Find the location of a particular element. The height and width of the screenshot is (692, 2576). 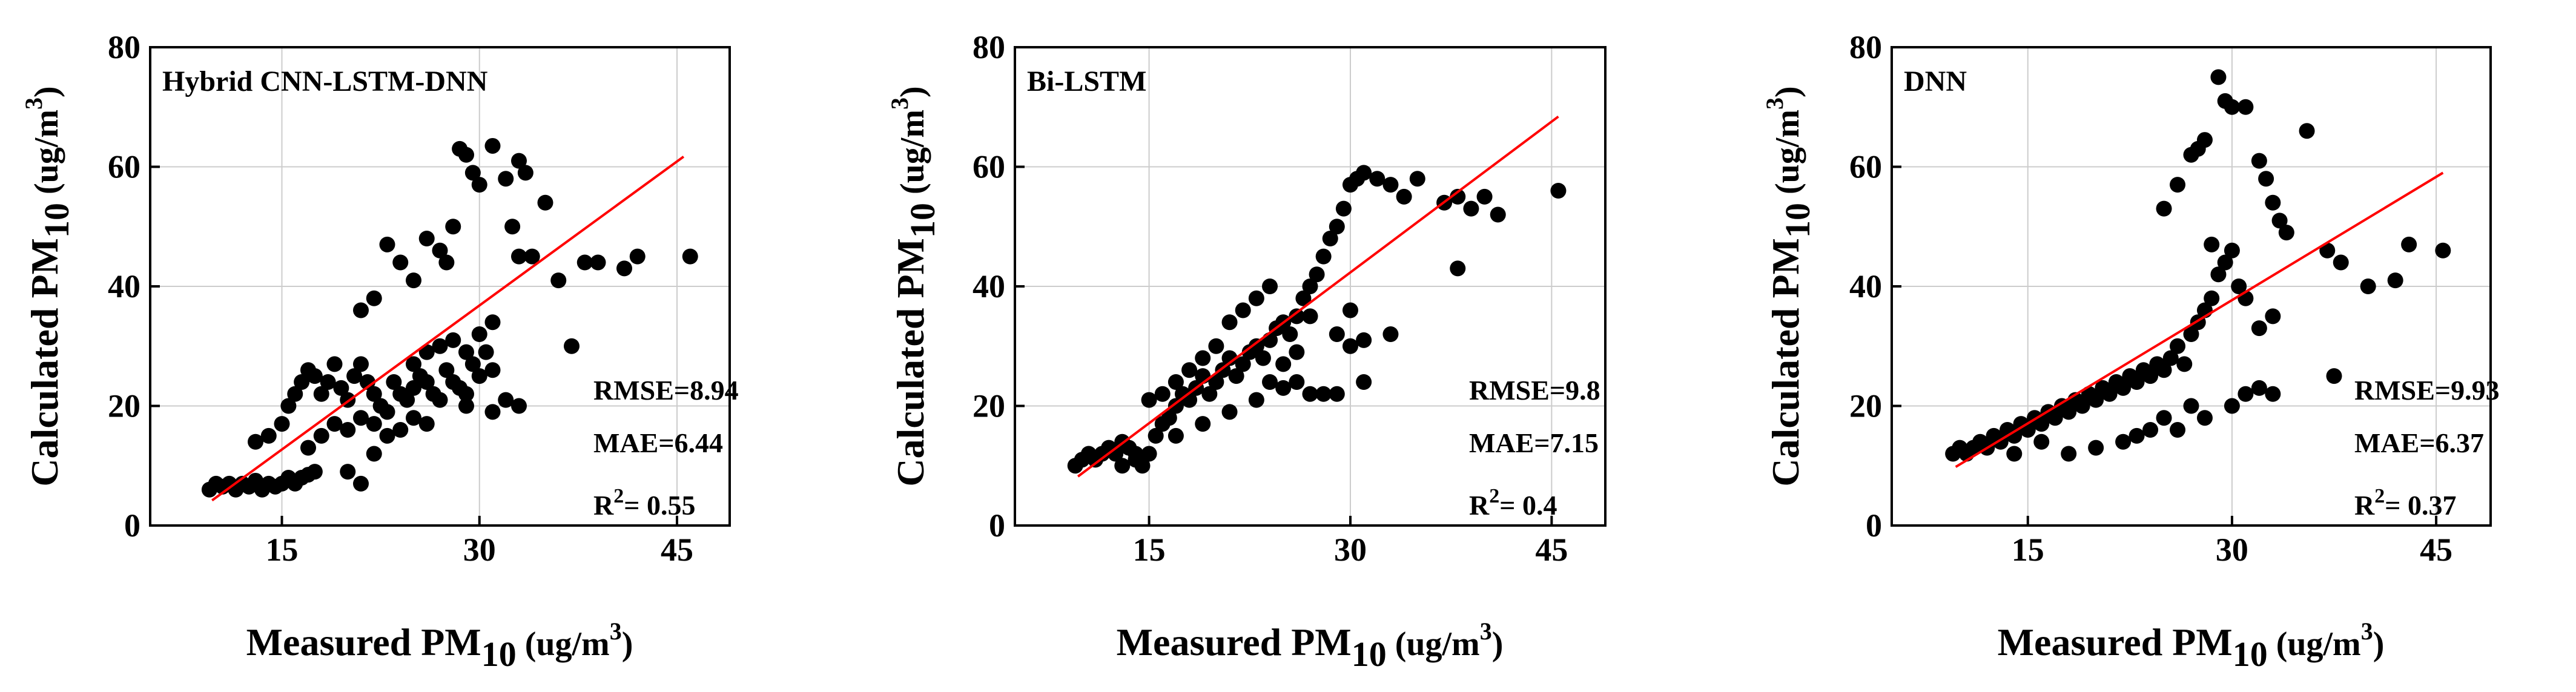

y-tick-label: 0 is located at coordinates (997, 525).